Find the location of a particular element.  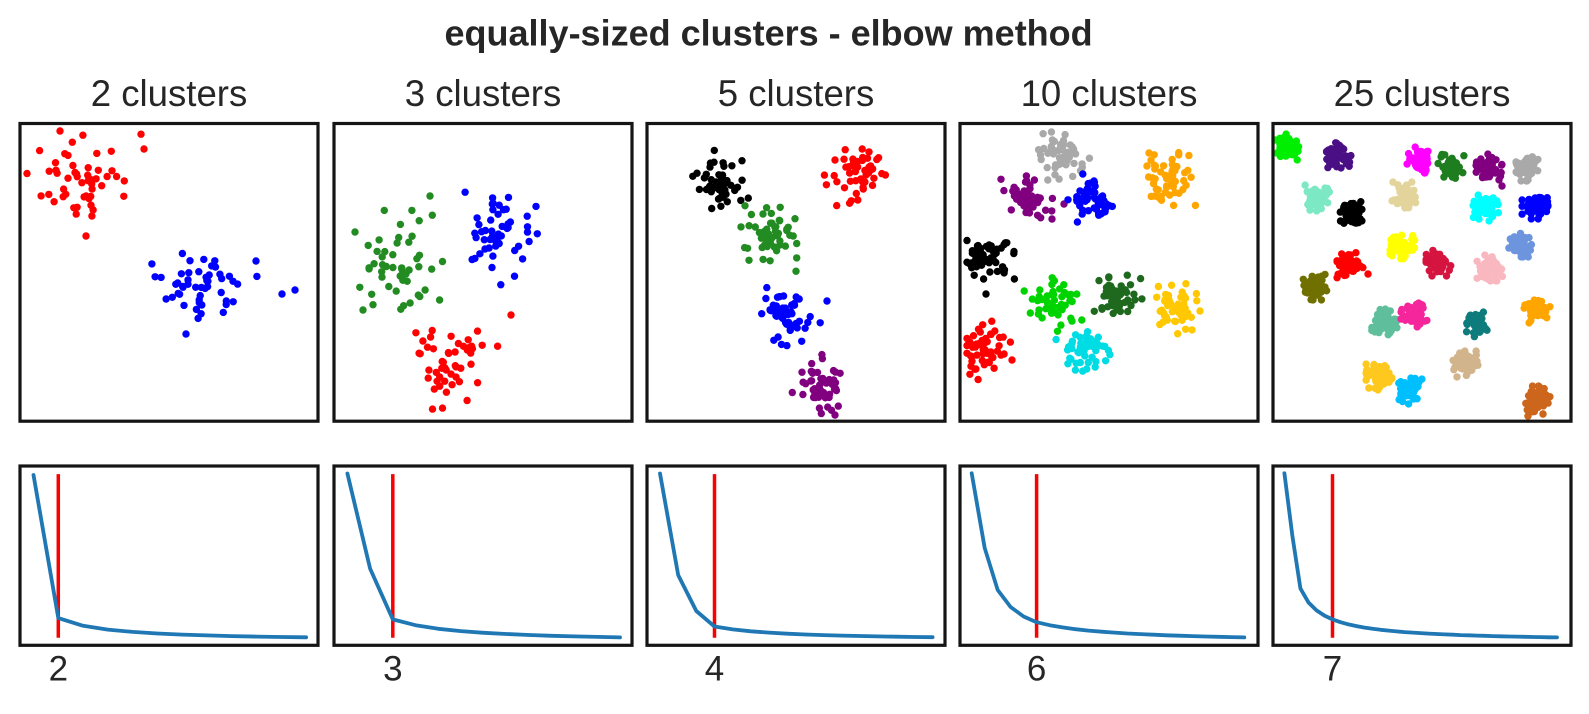

svg-text: 3 is located at coordinates (392, 669).